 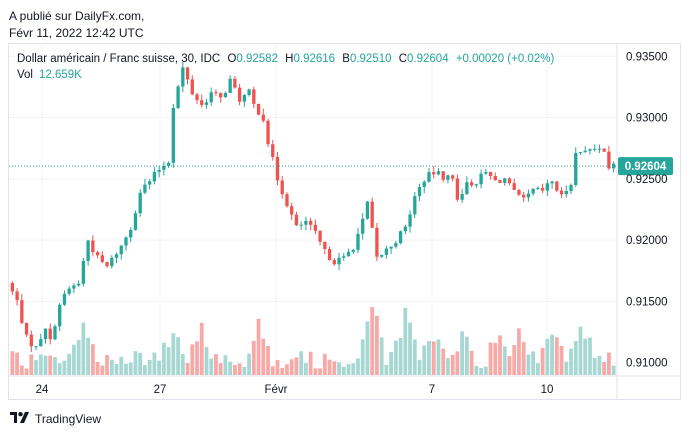 What do you see at coordinates (341, 166) in the screenshot?
I see `price-line: 0.92604` at bounding box center [341, 166].